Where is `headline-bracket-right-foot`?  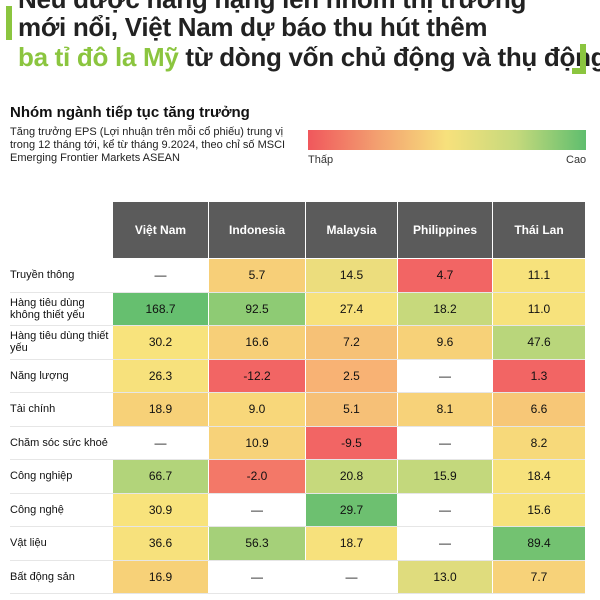
headline-bracket-right-foot is located at coordinates (579, 71).